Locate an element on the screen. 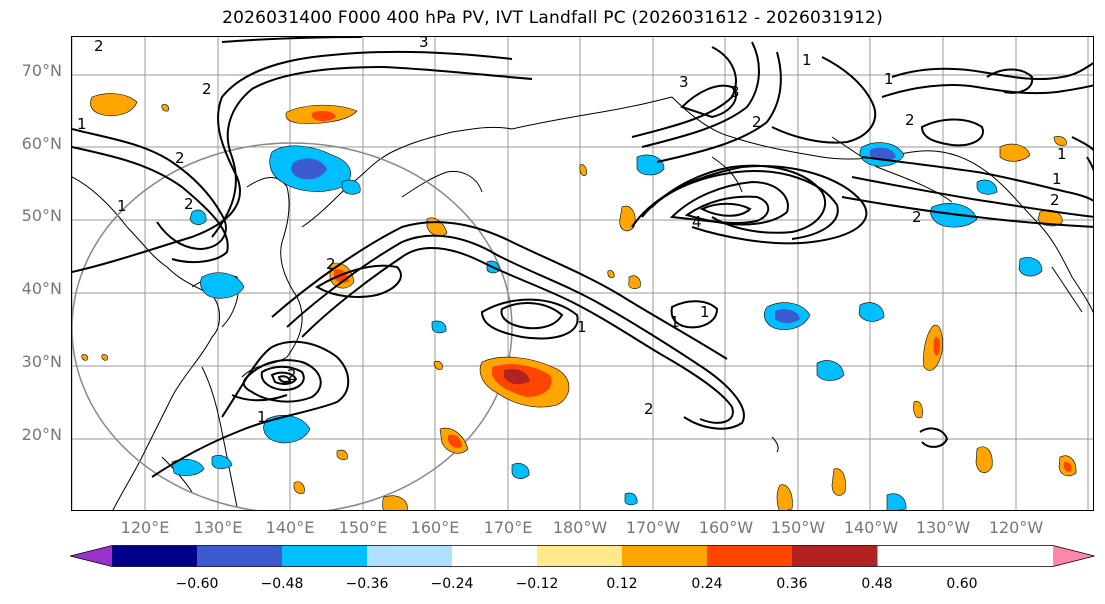 The width and height of the screenshot is (1105, 604). lat-label-60n: 60°N is located at coordinates (41, 143).